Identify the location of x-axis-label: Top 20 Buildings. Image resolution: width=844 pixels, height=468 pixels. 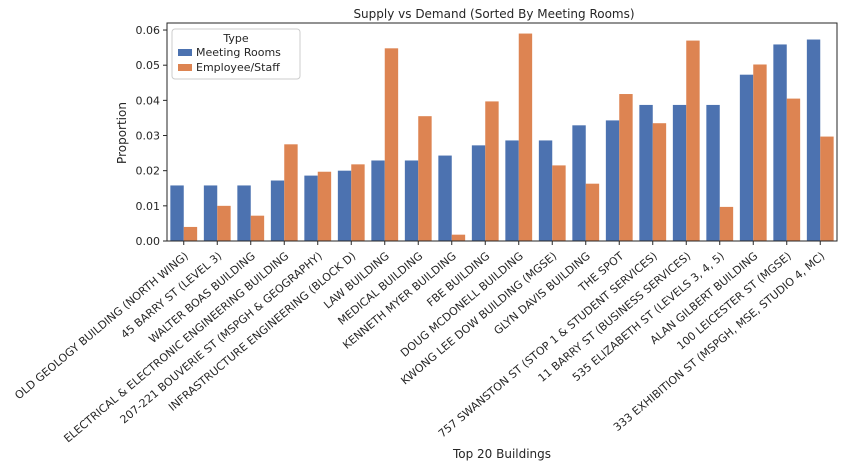
(501, 454).